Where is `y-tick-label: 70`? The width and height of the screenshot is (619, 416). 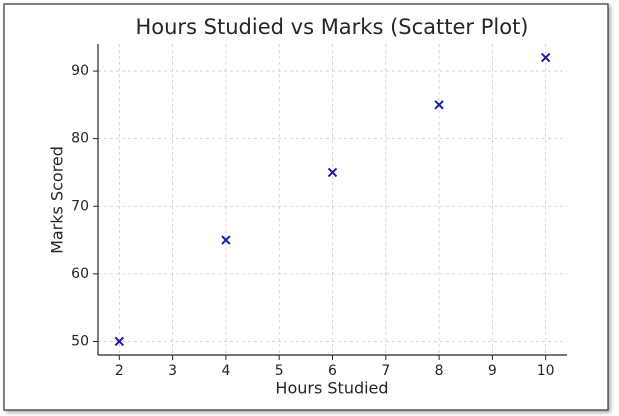
y-tick-label: 70 is located at coordinates (80, 206).